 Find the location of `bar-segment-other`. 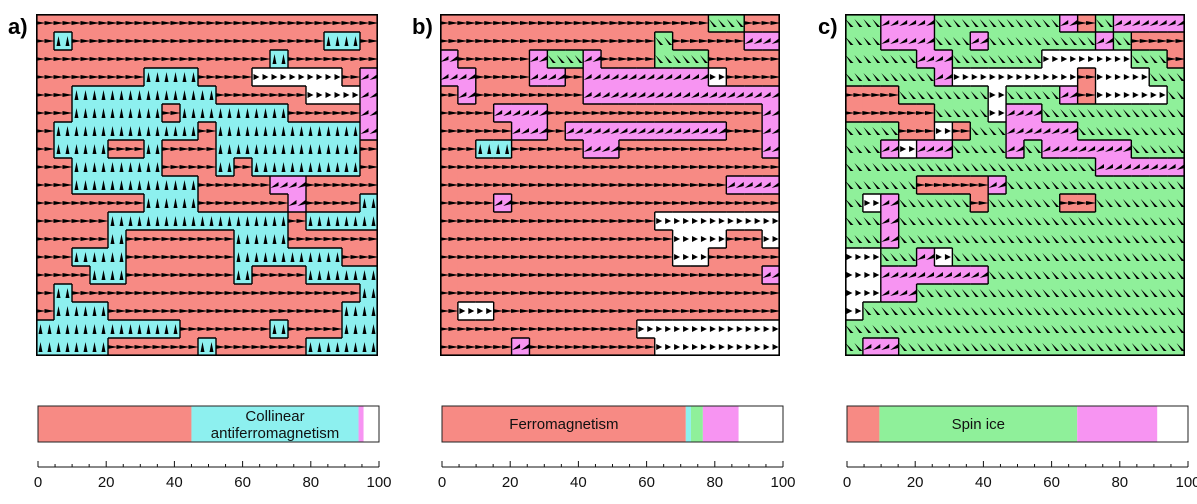

bar-segment-other is located at coordinates (760, 424).